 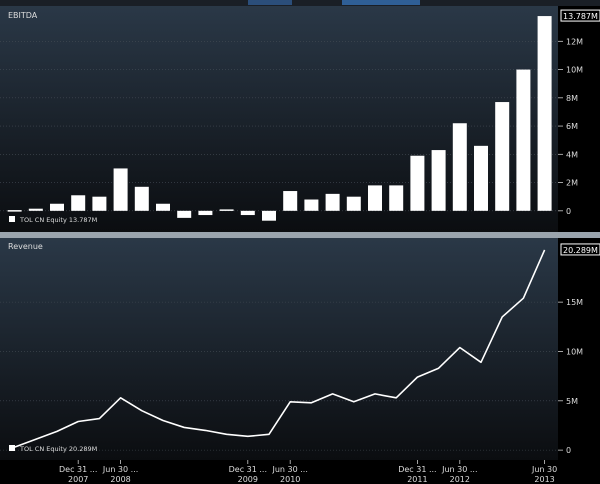 I want to click on ebitda-axis-background, so click(x=579, y=119).